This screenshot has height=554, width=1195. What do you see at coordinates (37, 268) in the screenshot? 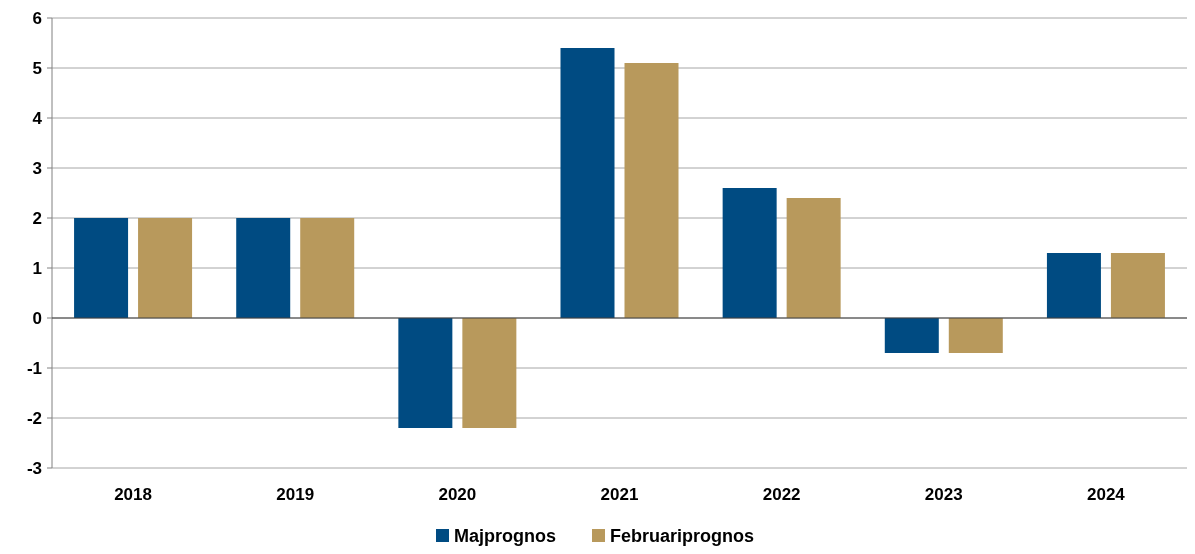
I see `y-tick-label: 1` at bounding box center [37, 268].